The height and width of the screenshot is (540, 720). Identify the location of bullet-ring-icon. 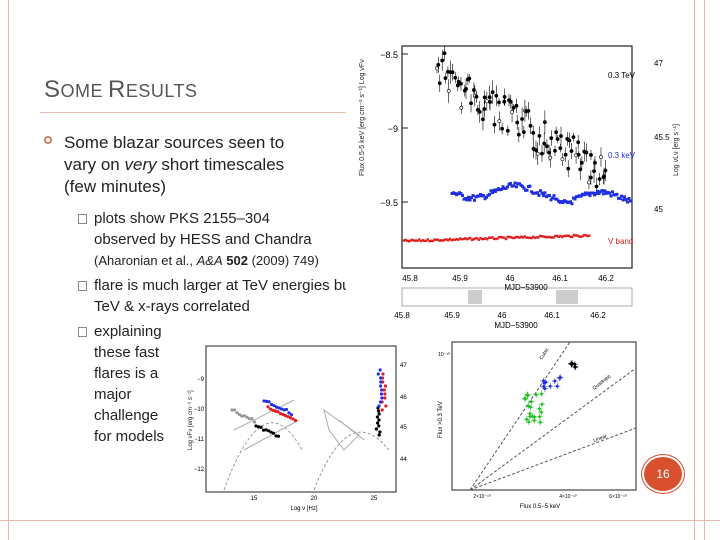
(48, 140).